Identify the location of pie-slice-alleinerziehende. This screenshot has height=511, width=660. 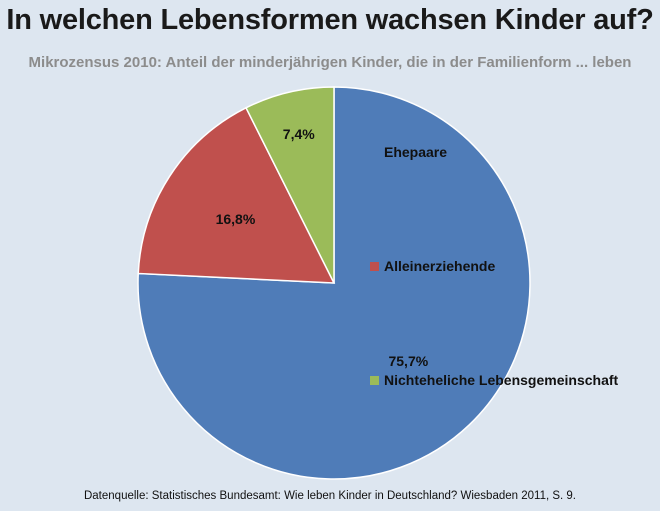
(236, 195).